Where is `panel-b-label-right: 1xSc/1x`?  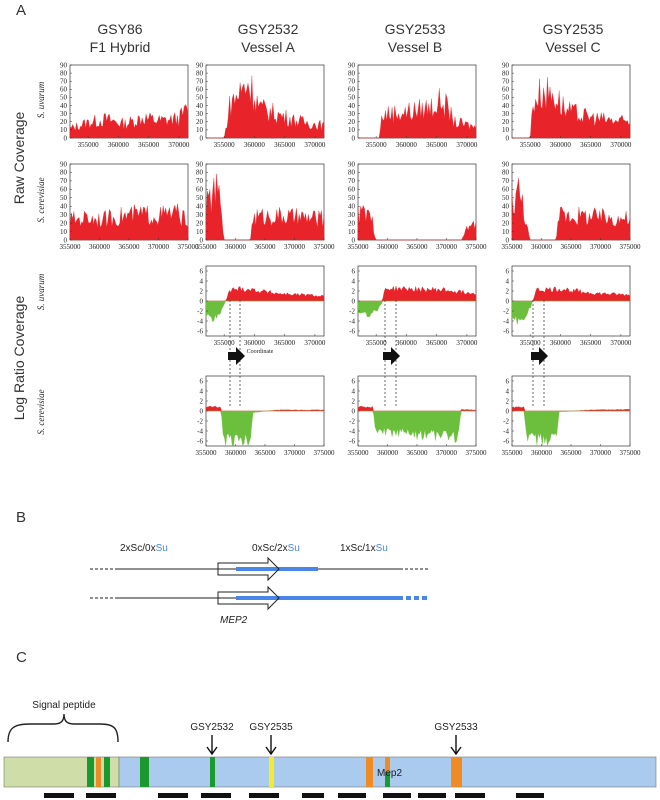 panel-b-label-right: 1xSc/1x is located at coordinates (358, 548).